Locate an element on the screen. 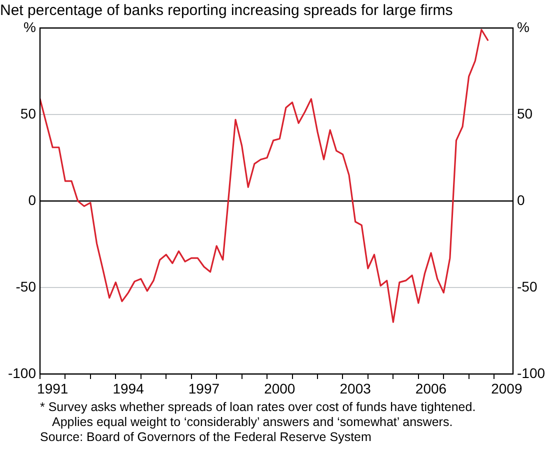 The image size is (553, 458). y-tick-label: -100 is located at coordinates (22, 372).